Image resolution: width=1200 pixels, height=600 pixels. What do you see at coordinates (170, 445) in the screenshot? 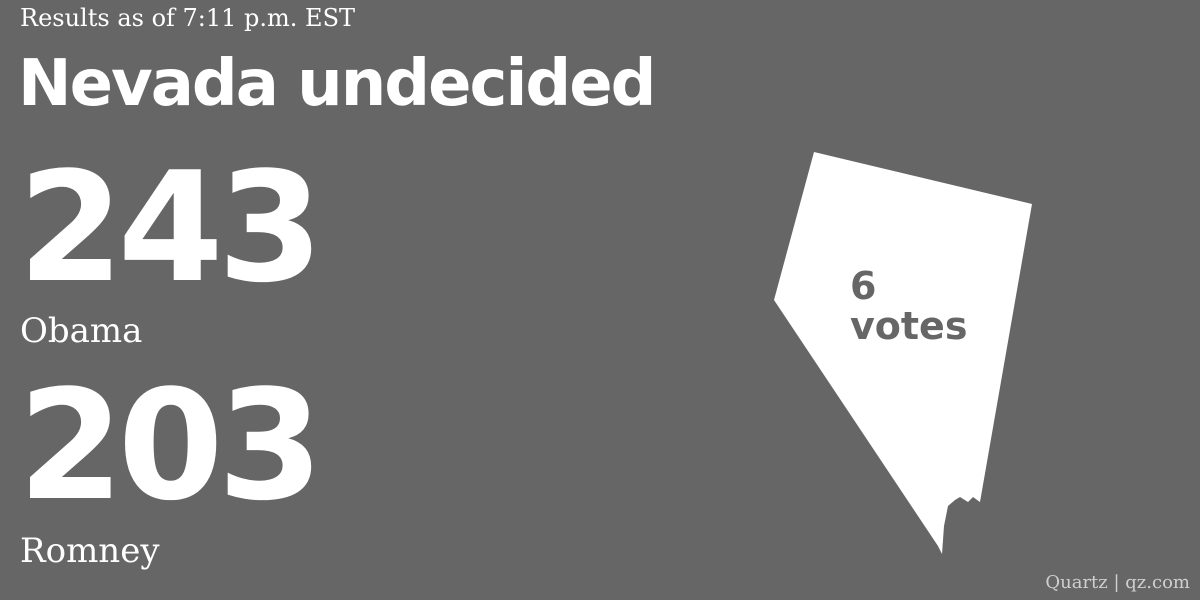
I see `romney-electoral-votes: 203` at bounding box center [170, 445].